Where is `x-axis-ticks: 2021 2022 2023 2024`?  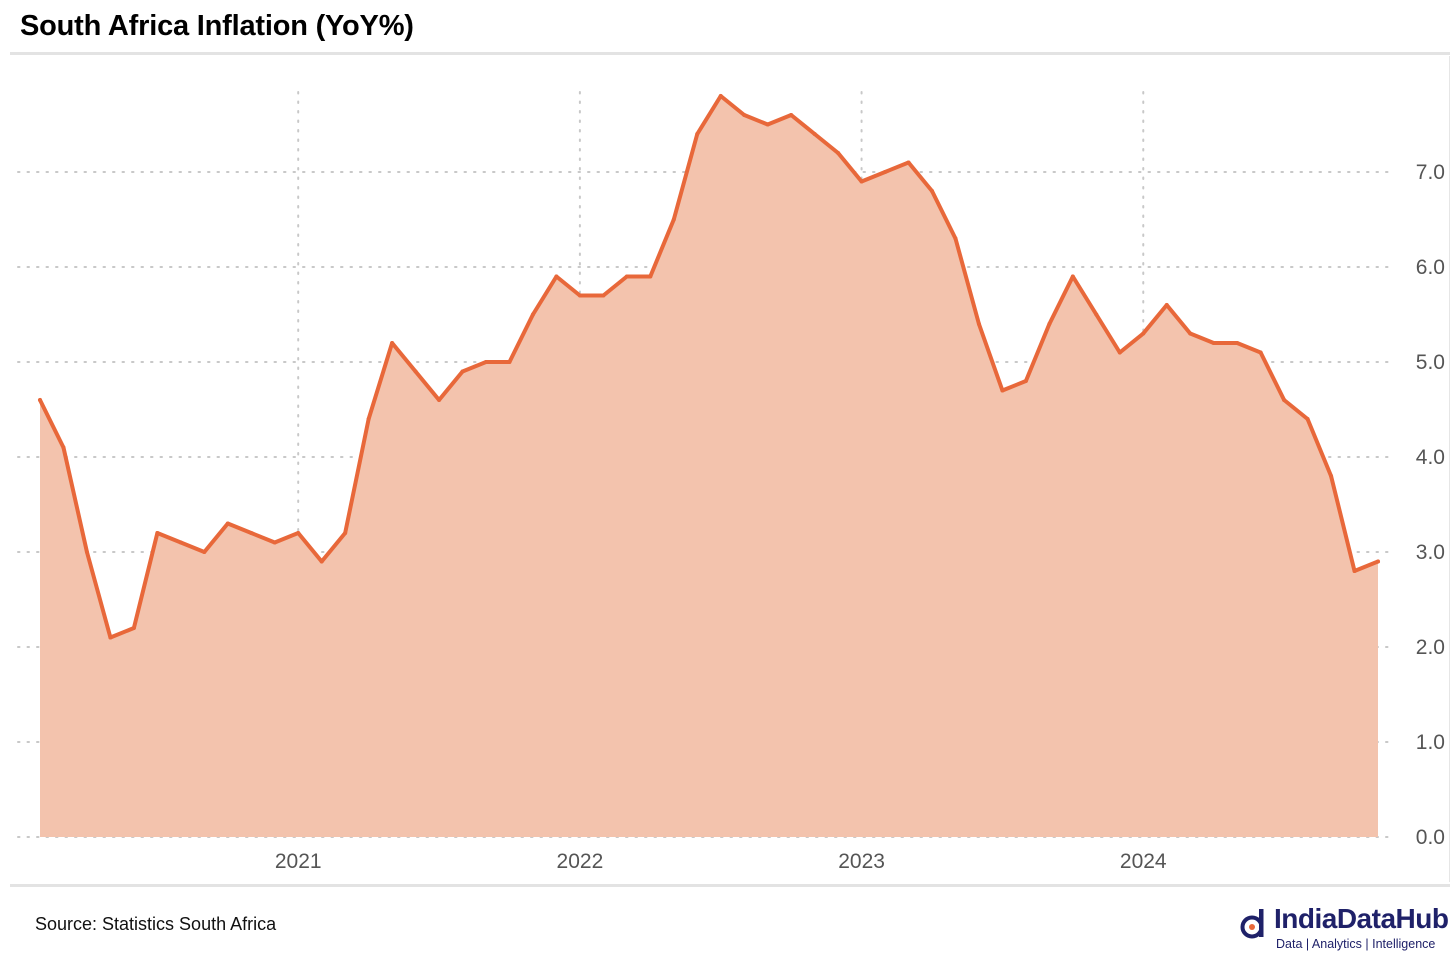
x-axis-ticks: 2021 2022 2023 2024 is located at coordinates (721, 861).